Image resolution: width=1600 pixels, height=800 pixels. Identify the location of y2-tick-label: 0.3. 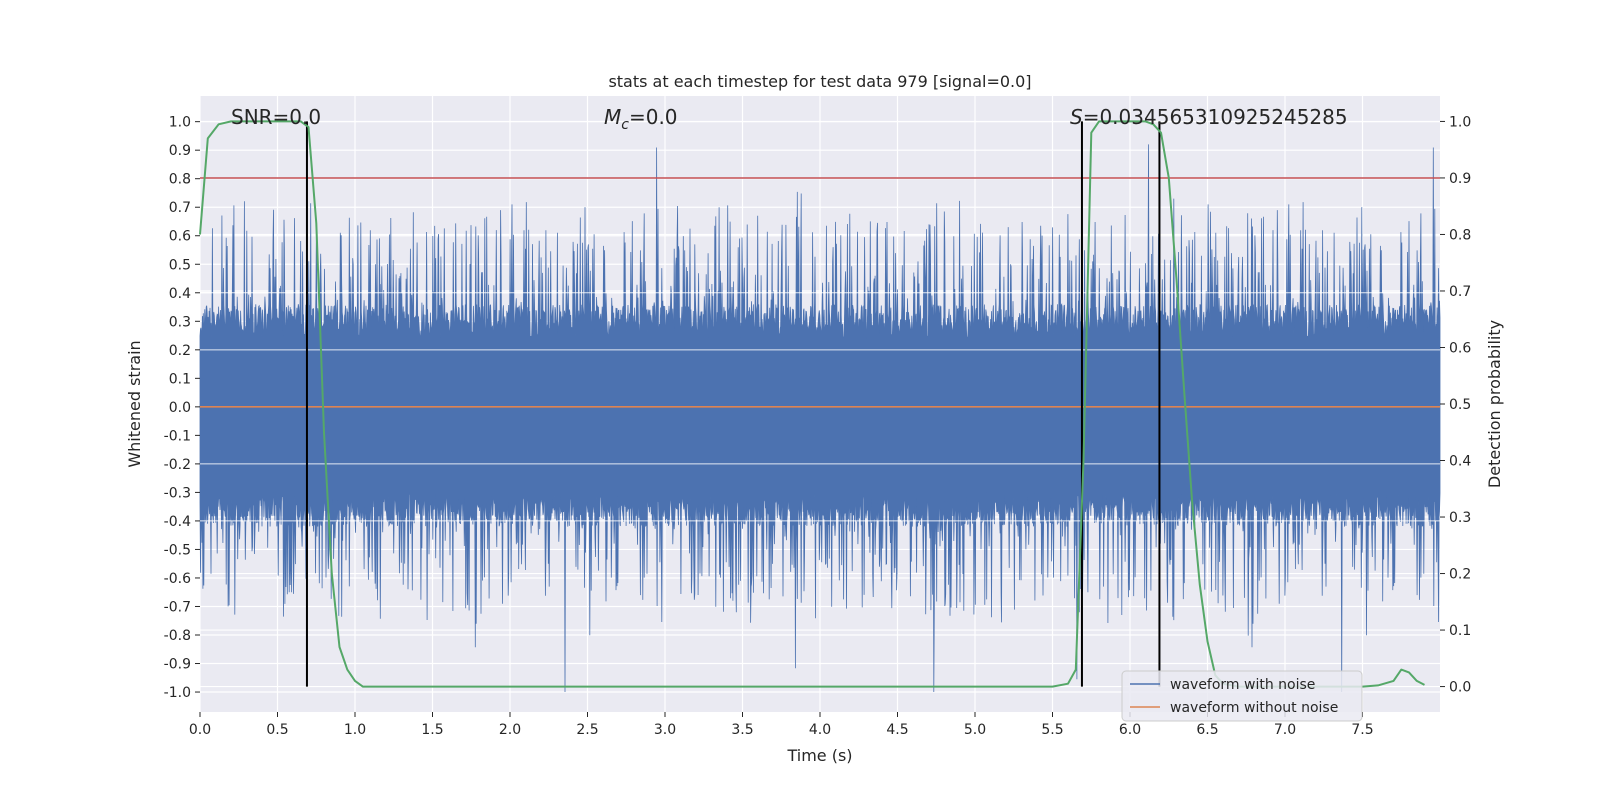
(1460, 518).